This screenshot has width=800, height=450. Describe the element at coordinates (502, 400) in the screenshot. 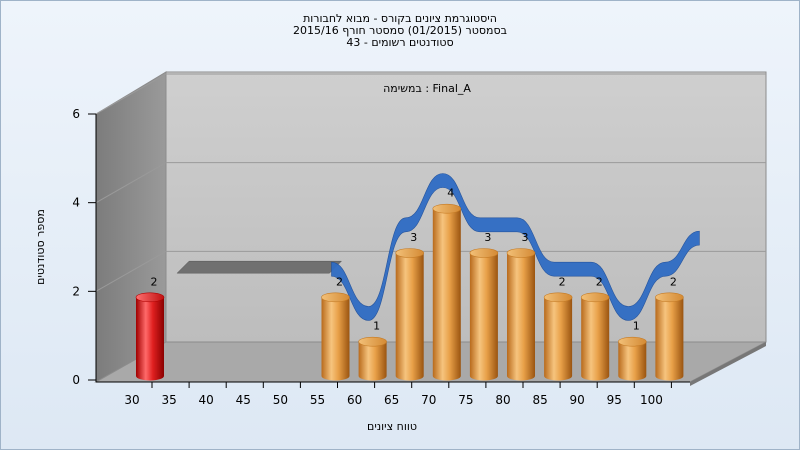

I see `x-tick-label: 80` at that location.